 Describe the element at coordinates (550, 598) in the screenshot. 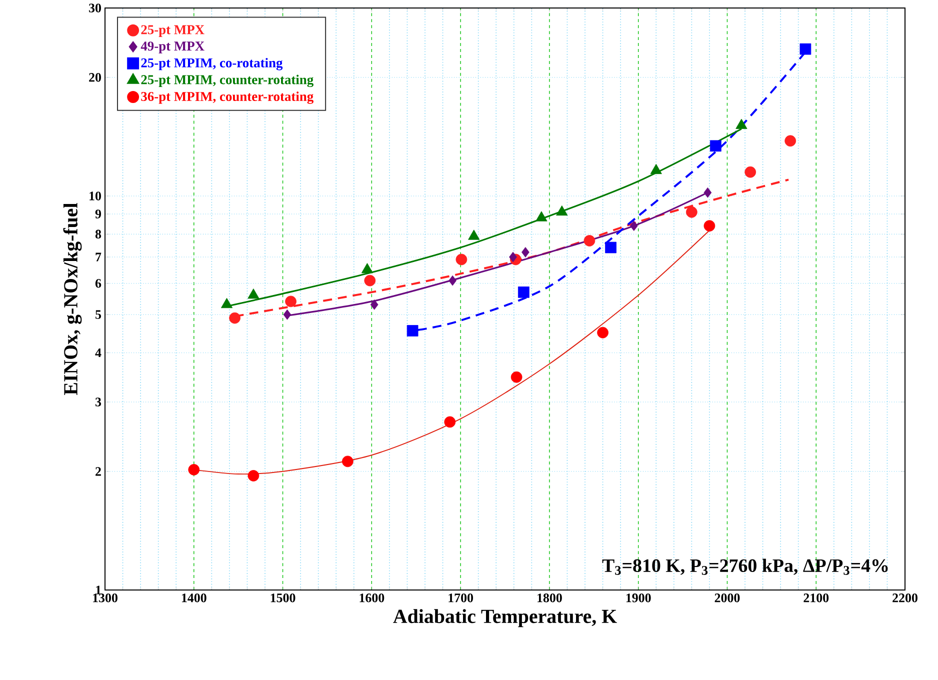

I see `x-tick-label: 1800` at that location.